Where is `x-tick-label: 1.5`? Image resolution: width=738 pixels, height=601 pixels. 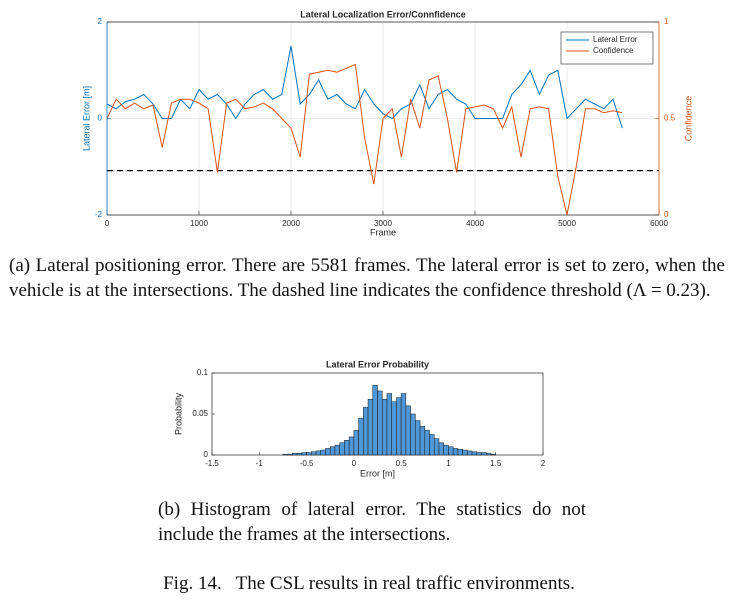
x-tick-label: 1.5 is located at coordinates (496, 463).